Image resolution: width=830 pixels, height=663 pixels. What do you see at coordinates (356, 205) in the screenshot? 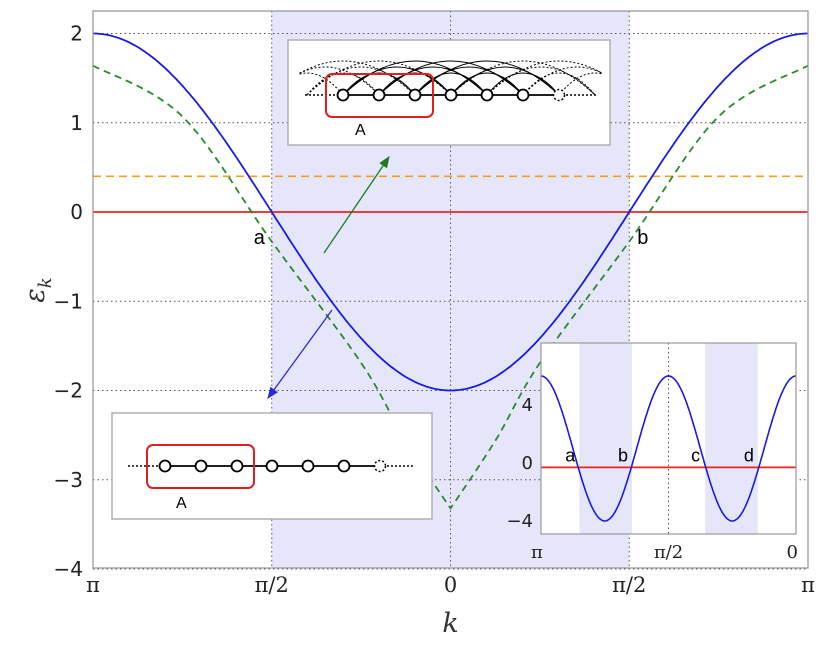
I see `arrow-dashed-to-top-diagram` at bounding box center [356, 205].